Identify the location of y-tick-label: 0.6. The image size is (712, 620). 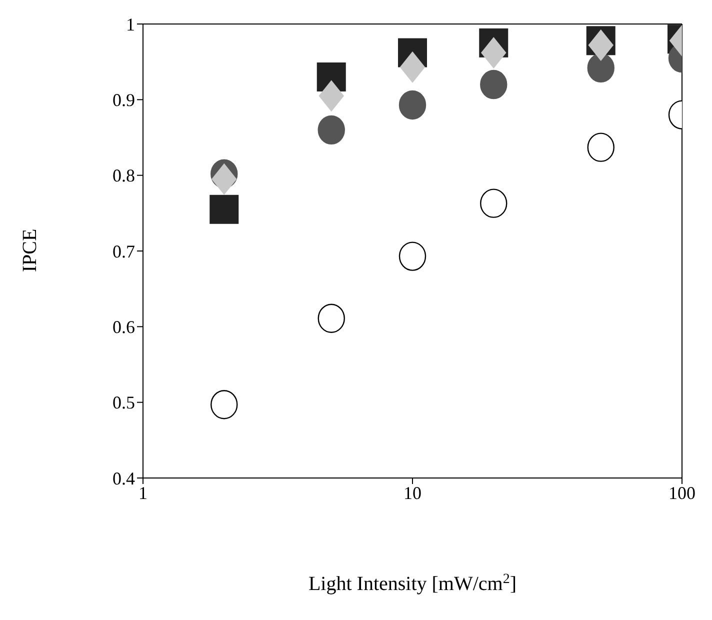
(123, 327).